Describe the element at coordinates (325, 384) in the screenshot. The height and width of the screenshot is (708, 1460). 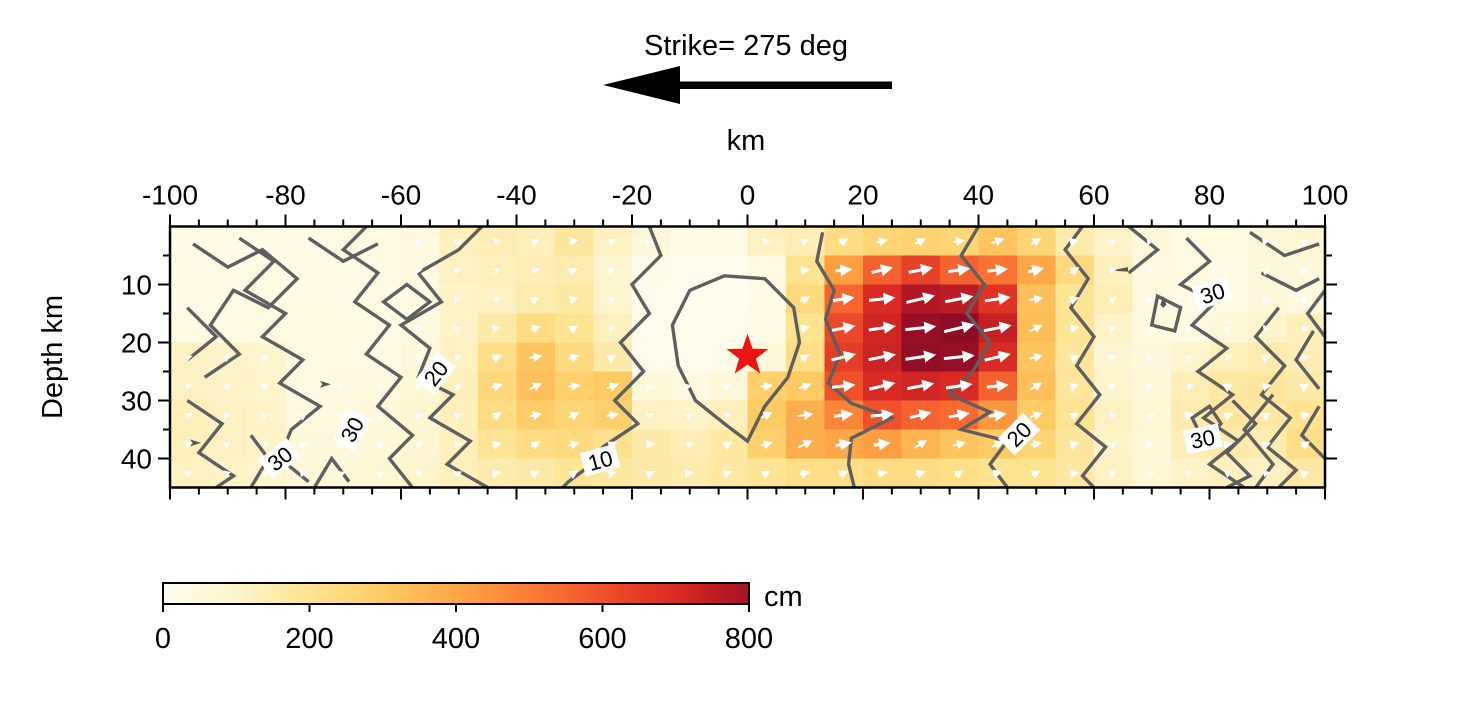
I see `dark-arrow-mark` at that location.